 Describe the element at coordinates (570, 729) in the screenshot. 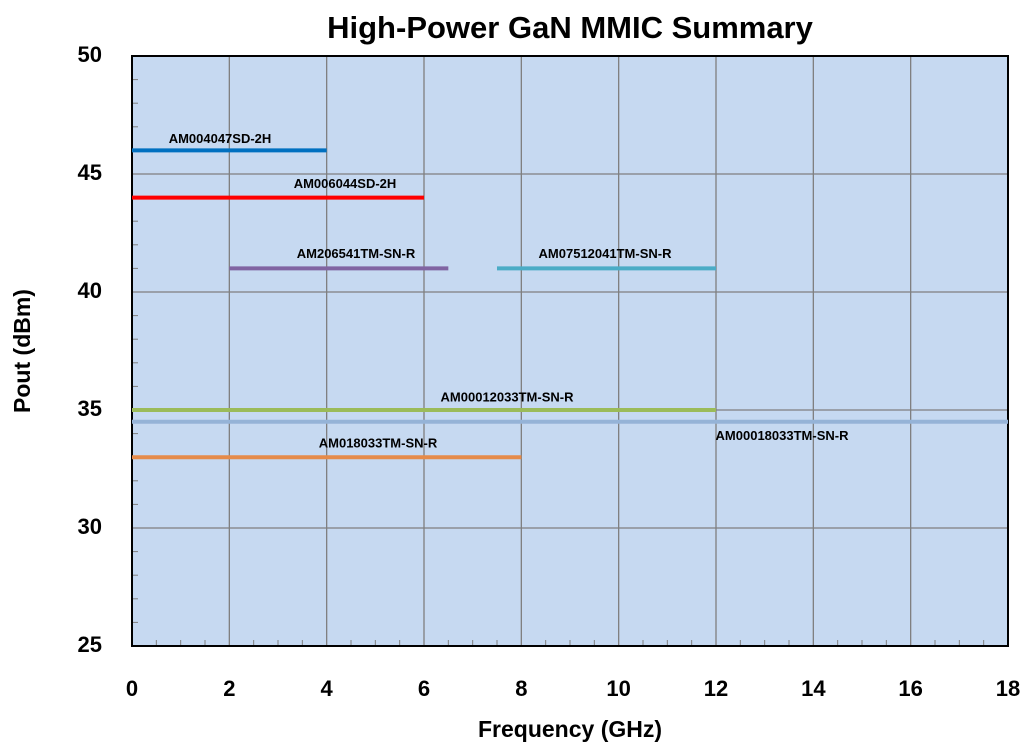

I see `x-axis-label: Frequency (GHz)` at that location.